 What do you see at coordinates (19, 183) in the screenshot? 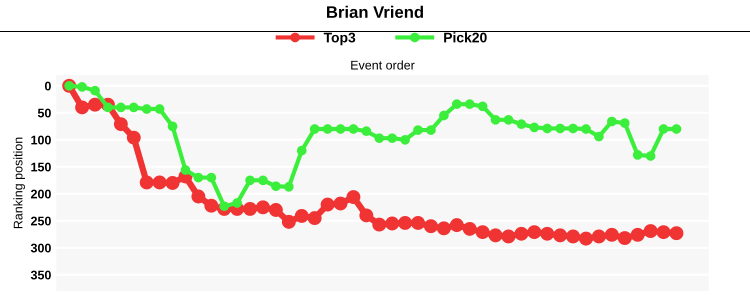
I see `y-axis-title: Ranking position` at bounding box center [19, 183].